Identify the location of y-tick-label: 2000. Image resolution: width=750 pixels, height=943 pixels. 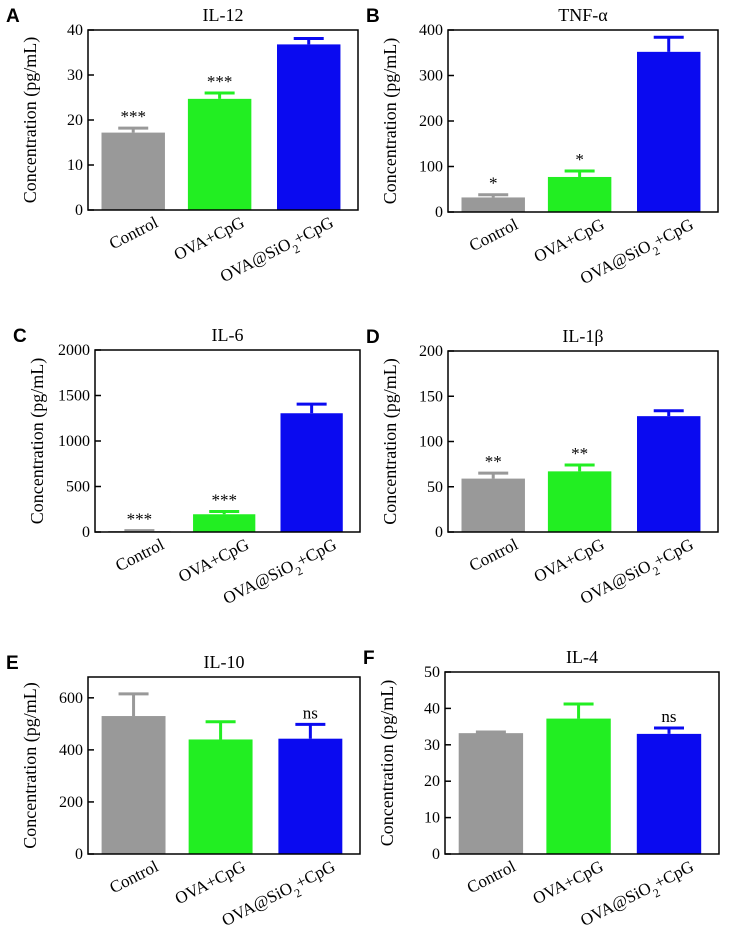
(74, 350).